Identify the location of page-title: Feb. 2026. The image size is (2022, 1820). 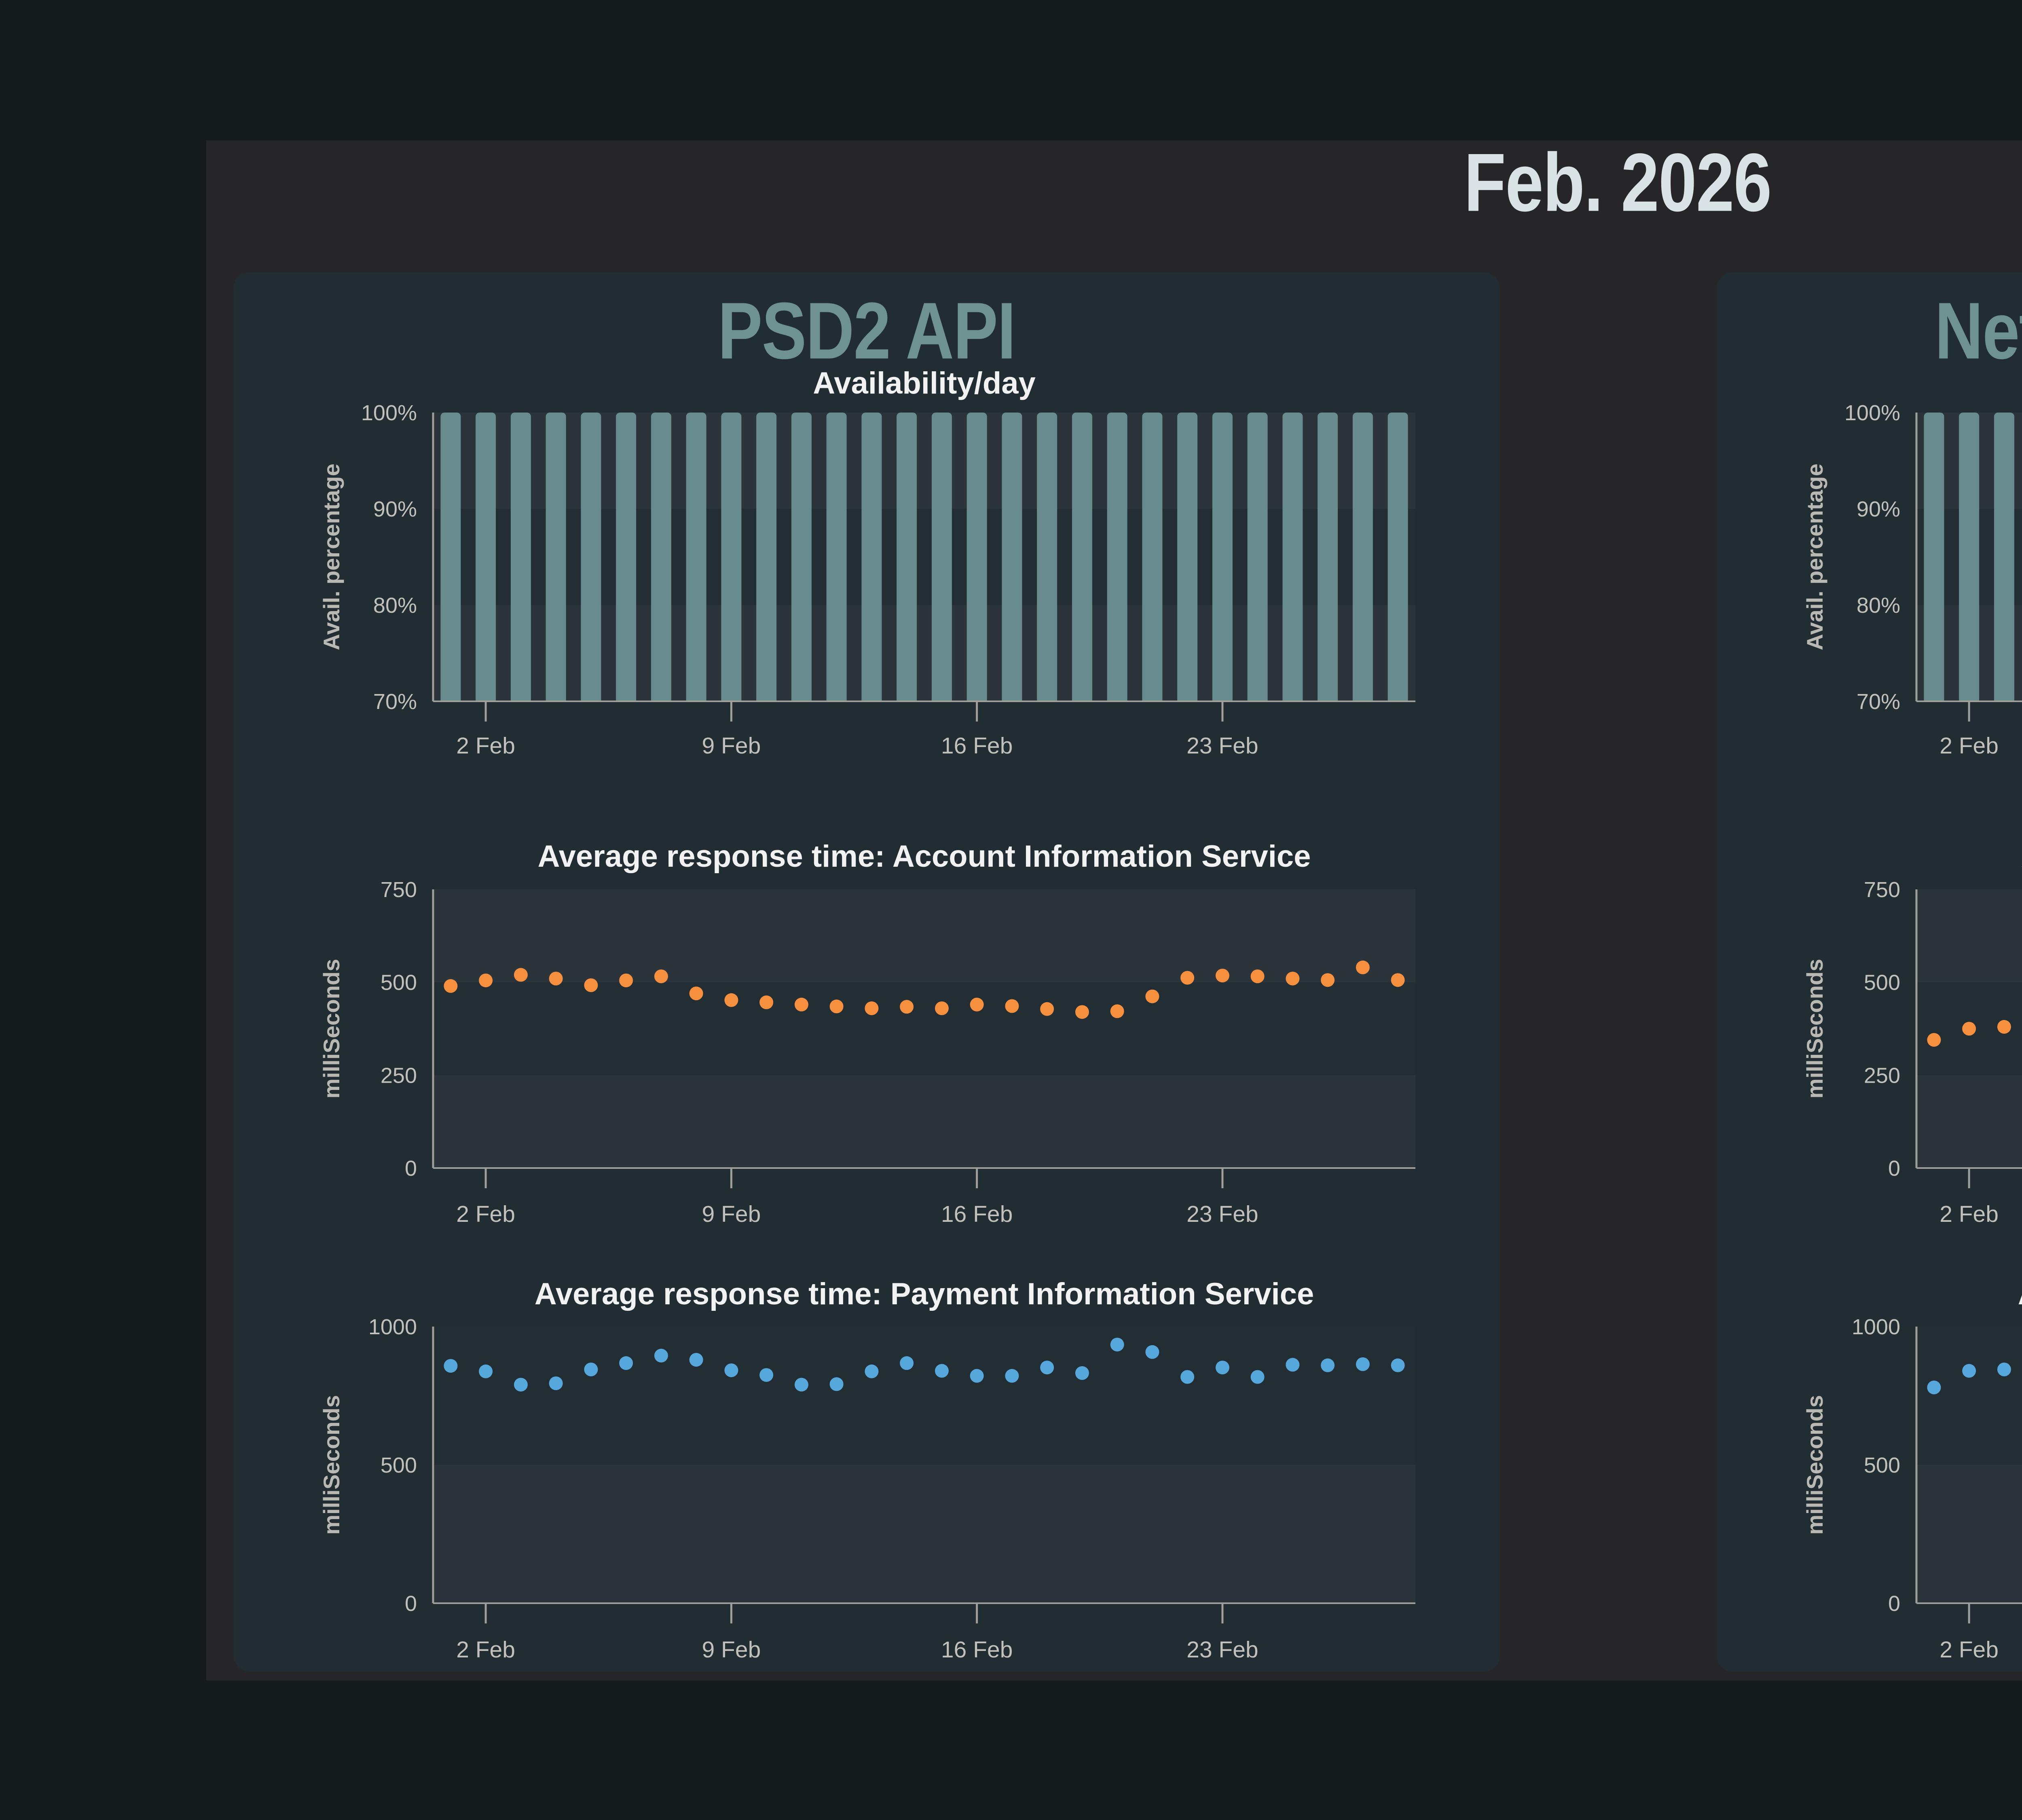
(1618, 182).